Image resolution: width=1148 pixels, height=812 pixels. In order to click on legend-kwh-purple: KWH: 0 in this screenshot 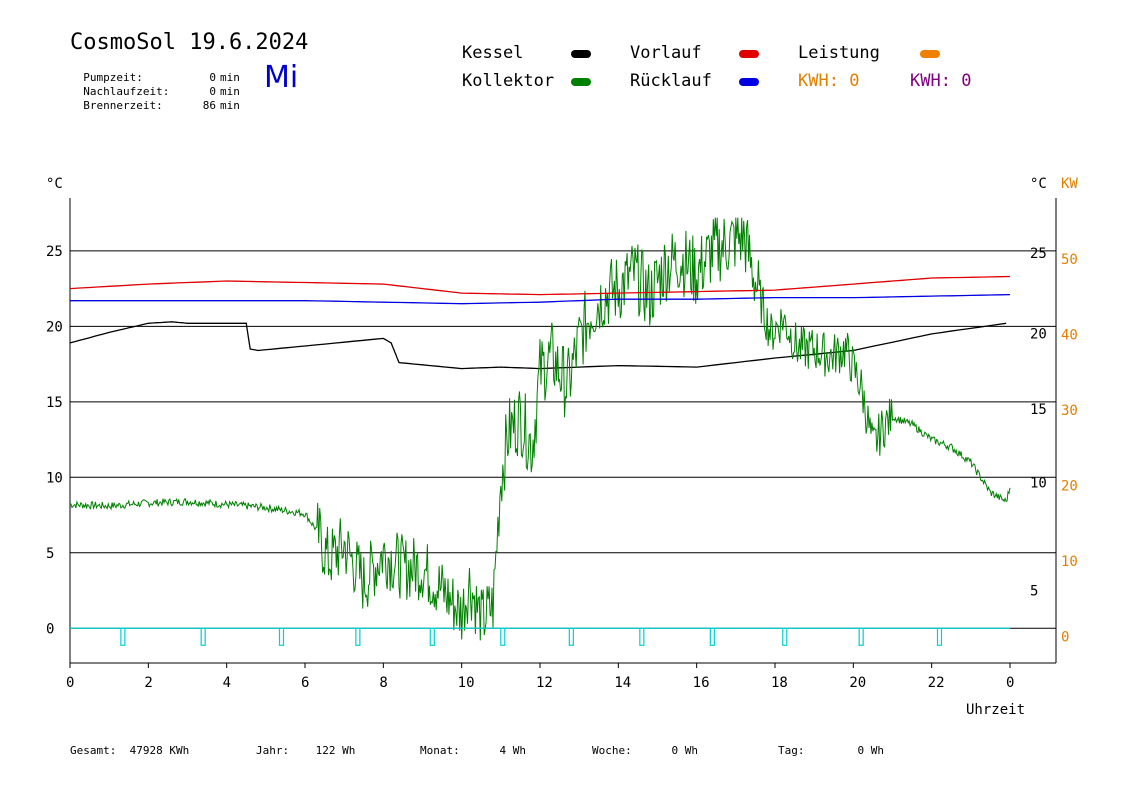, I will do `click(940, 81)`.